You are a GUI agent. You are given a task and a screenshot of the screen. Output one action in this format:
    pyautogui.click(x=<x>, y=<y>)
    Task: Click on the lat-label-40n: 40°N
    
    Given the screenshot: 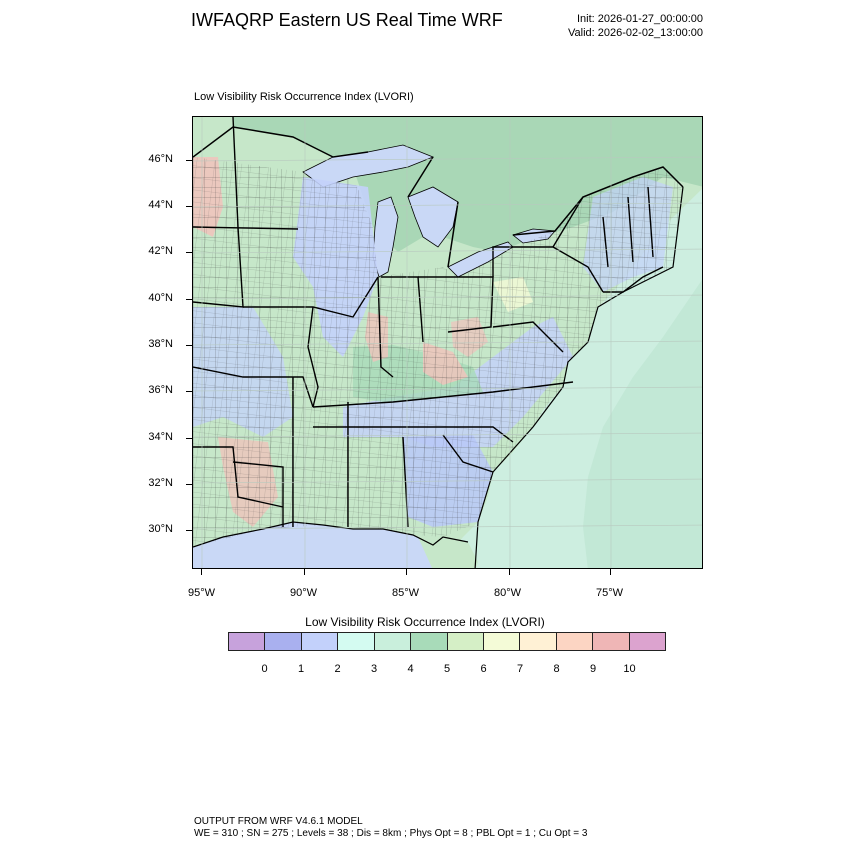 What is the action you would take?
    pyautogui.click(x=160, y=298)
    